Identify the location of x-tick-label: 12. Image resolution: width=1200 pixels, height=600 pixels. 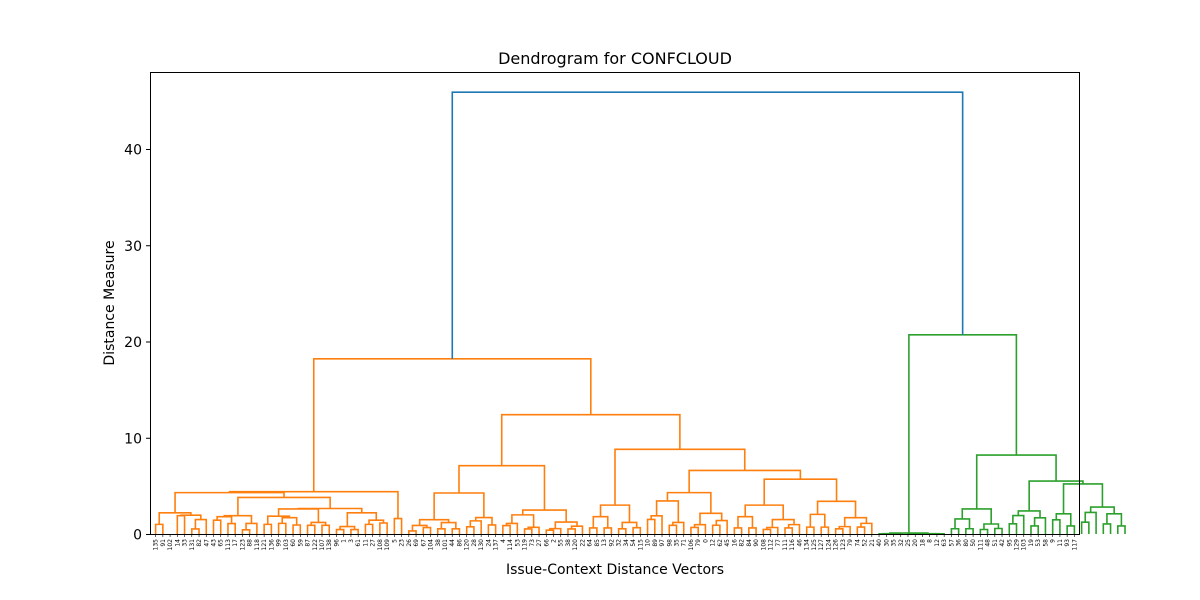
(713, 543).